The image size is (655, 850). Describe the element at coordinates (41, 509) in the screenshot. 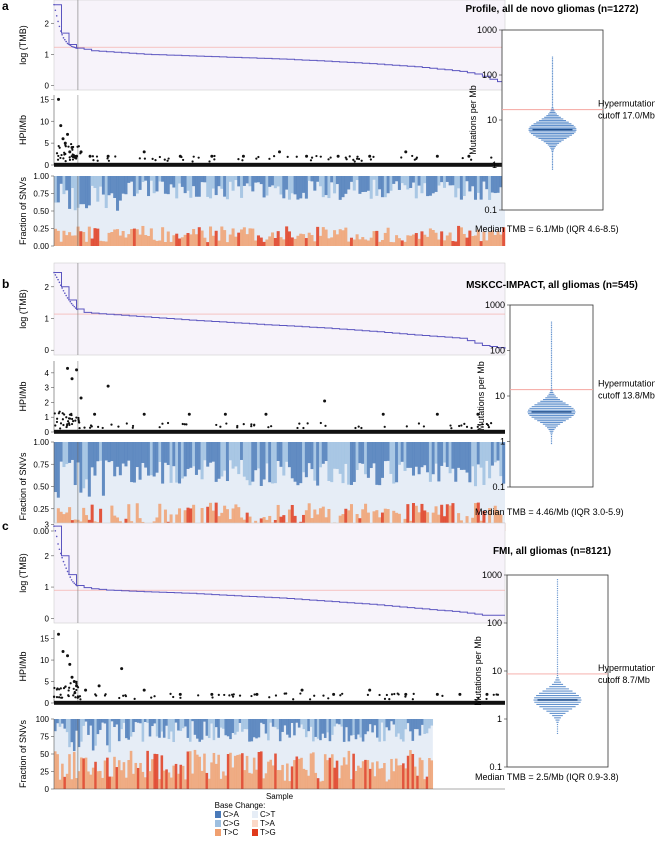

I see `snv-ytick-label: 0.25` at that location.